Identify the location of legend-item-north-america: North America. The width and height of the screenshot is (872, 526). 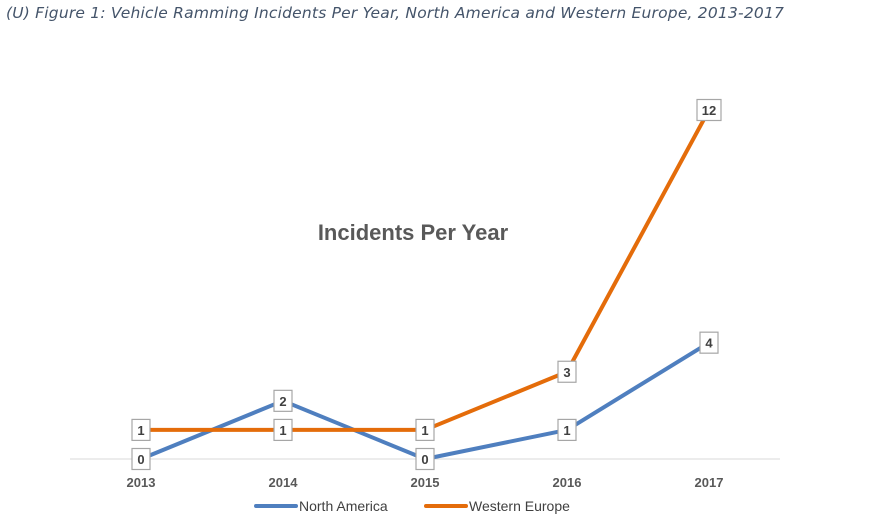
(321, 506).